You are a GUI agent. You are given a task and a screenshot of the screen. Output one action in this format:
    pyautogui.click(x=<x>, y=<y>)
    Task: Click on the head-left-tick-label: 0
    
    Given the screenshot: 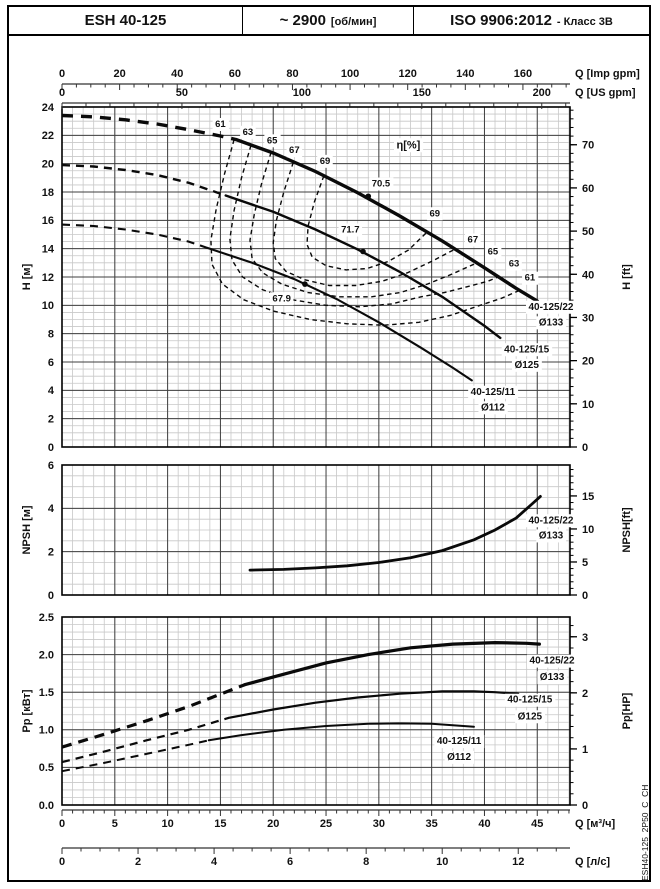 What is the action you would take?
    pyautogui.click(x=51, y=448)
    